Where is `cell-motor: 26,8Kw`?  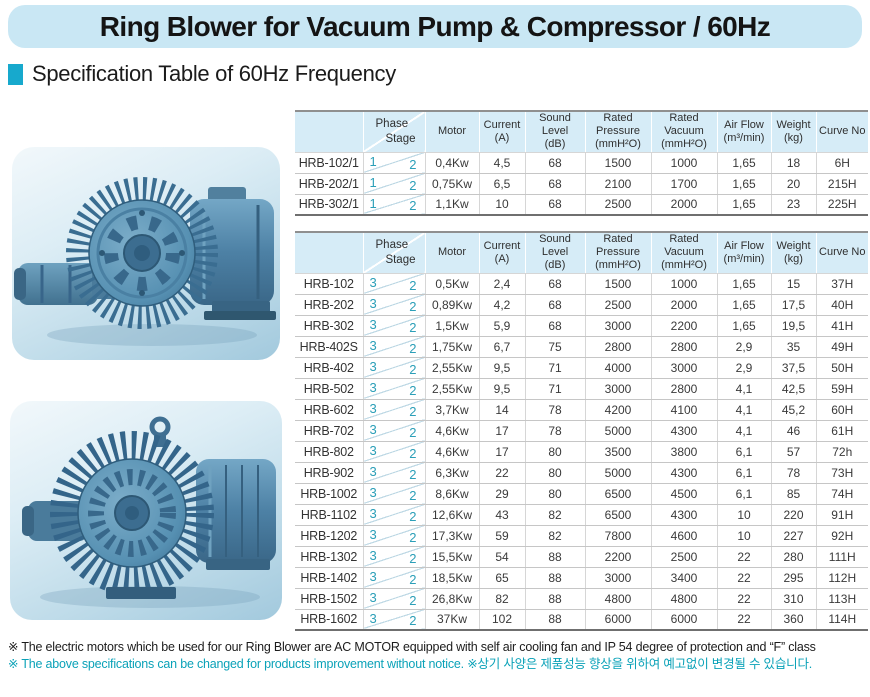
cell-motor: 26,8Kw is located at coordinates (452, 599).